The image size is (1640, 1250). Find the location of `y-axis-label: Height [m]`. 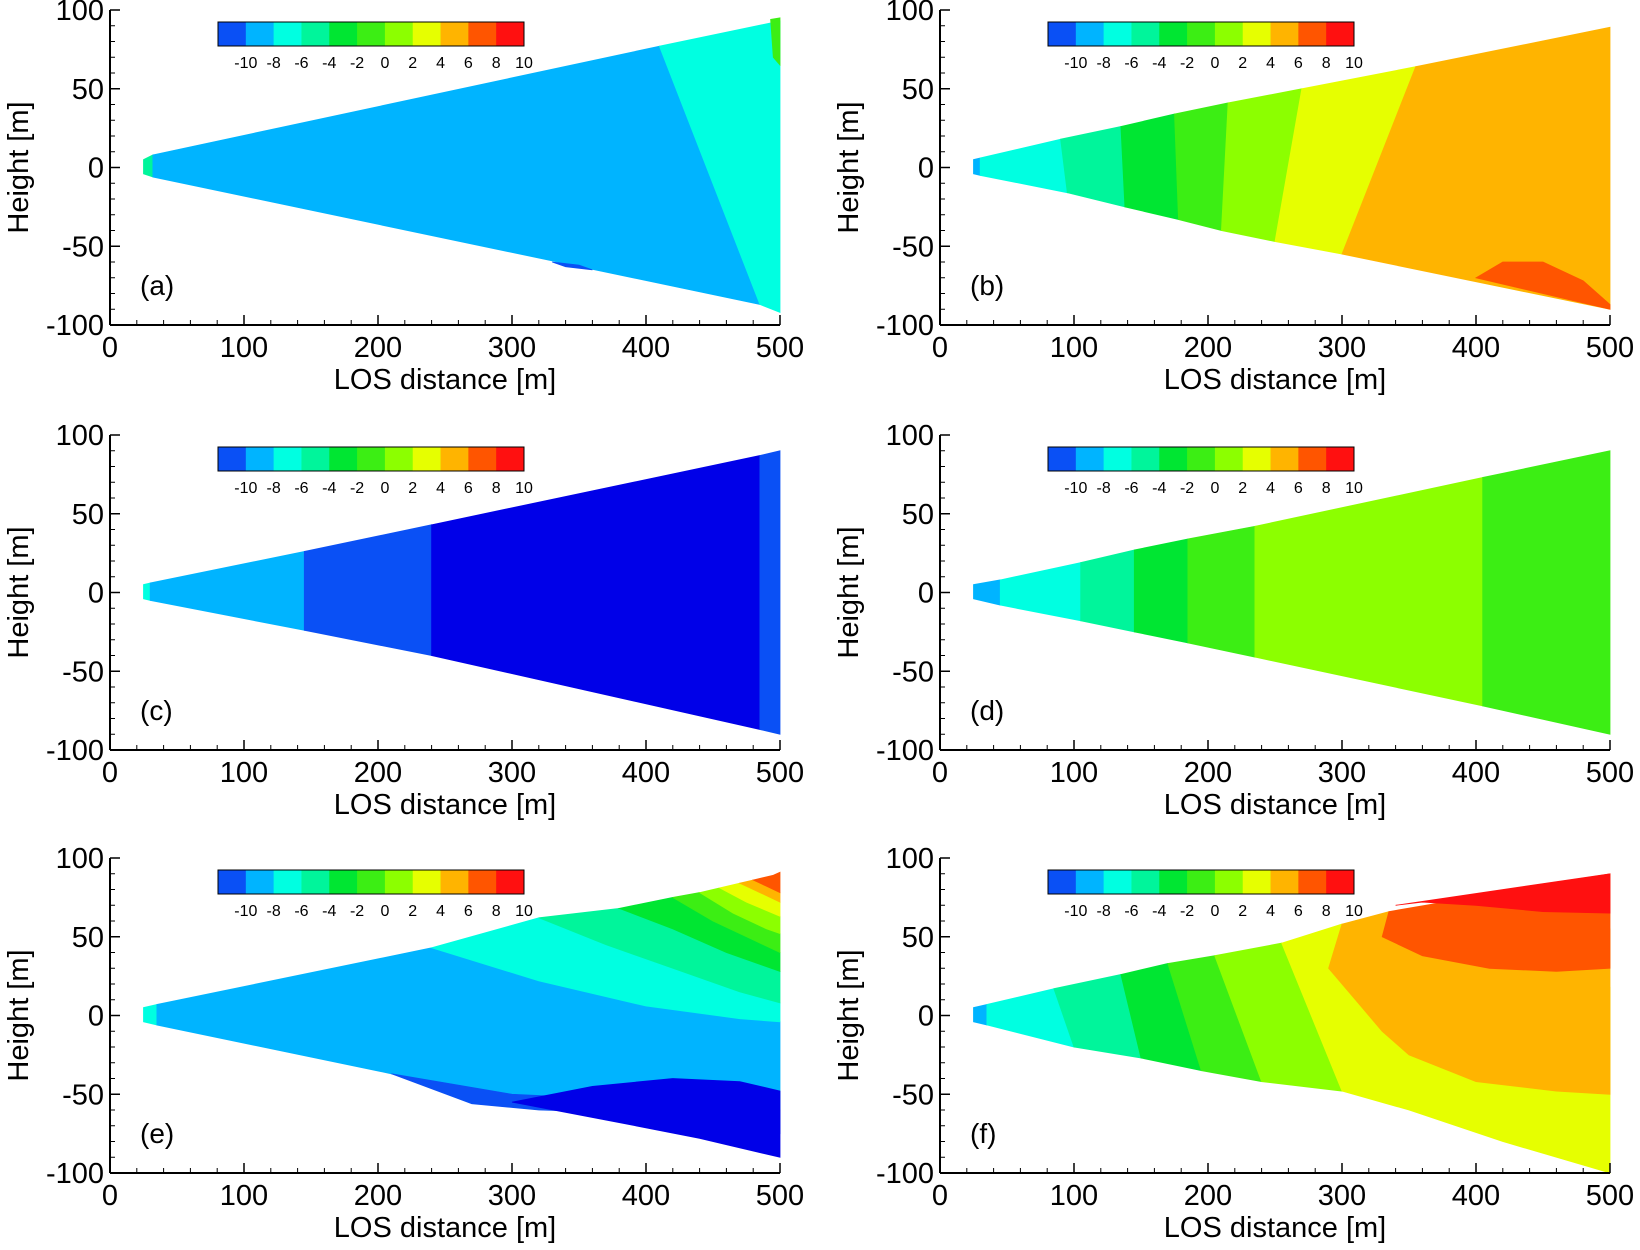

y-axis-label: Height [m] is located at coordinates (849, 592).